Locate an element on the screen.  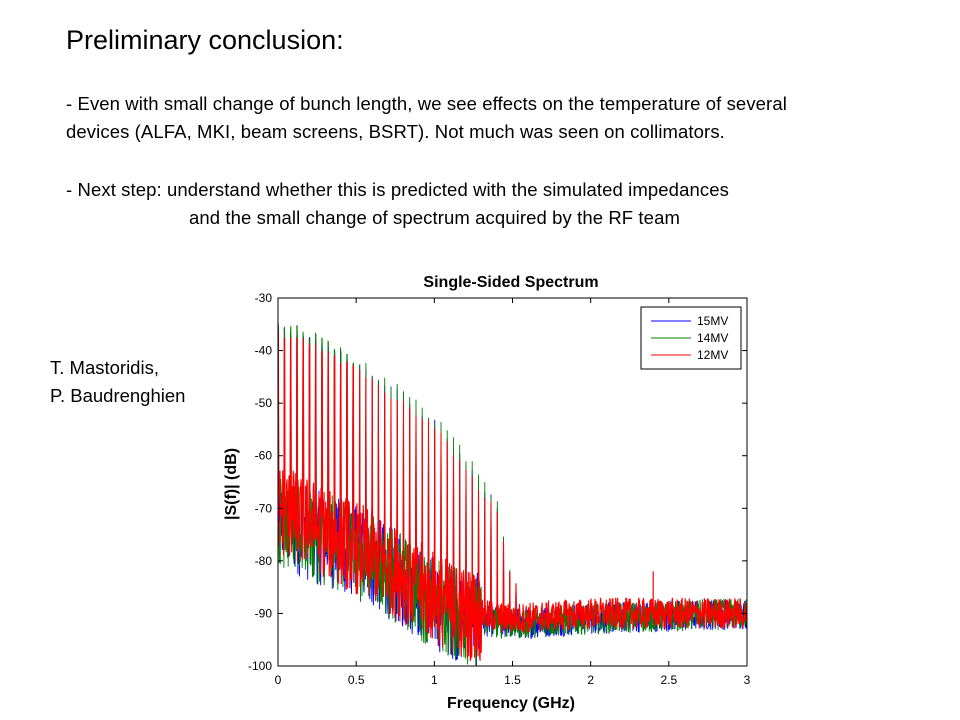
y-tick-label: -60 is located at coordinates (264, 456).